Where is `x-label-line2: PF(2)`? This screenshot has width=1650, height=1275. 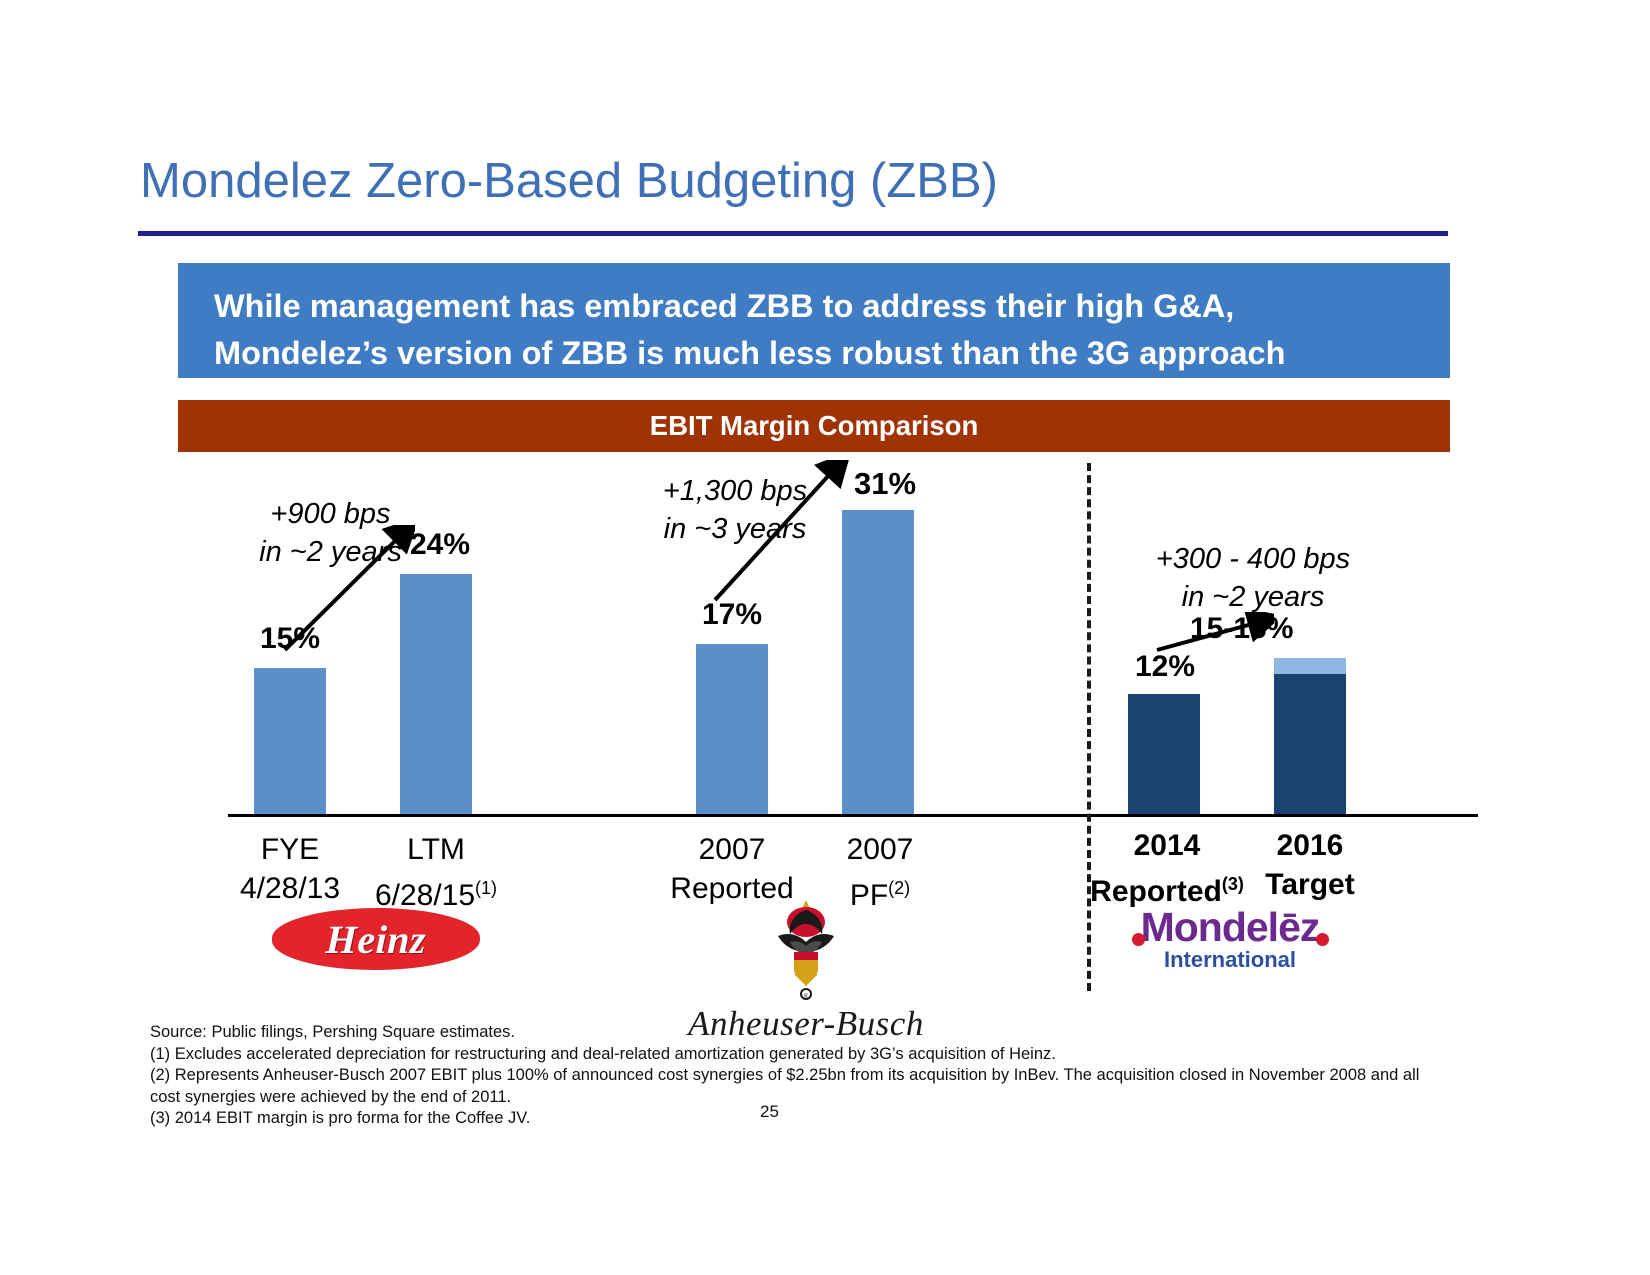
x-label-line2: PF(2) is located at coordinates (880, 895).